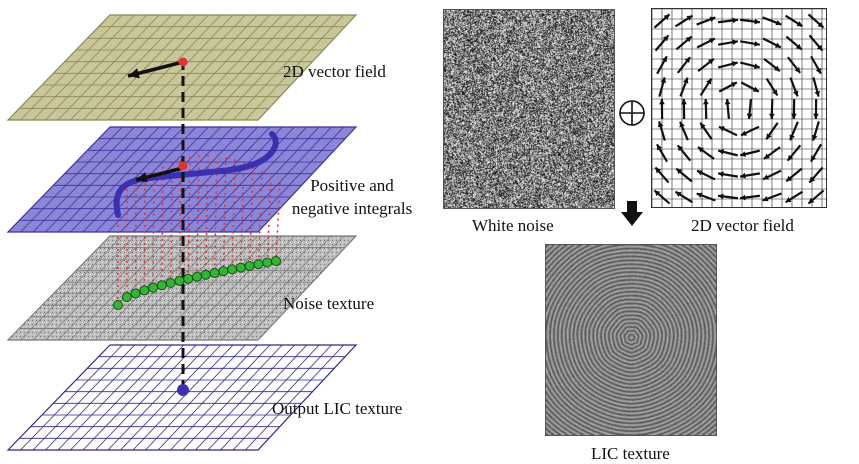  What do you see at coordinates (739, 108) in the screenshot?
I see `vector-field-image` at bounding box center [739, 108].